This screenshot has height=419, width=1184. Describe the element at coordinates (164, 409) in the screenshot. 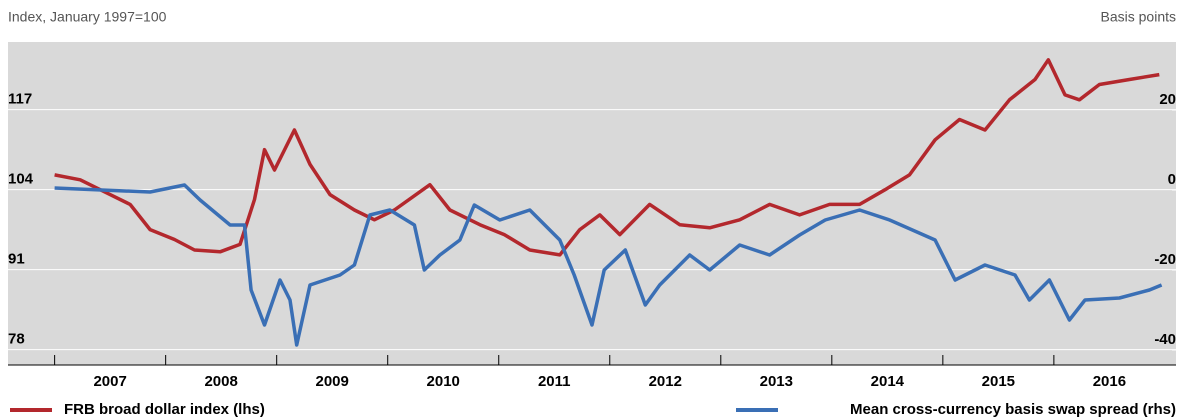

I see `legend-label: FRB broad dollar index (lhs)` at that location.